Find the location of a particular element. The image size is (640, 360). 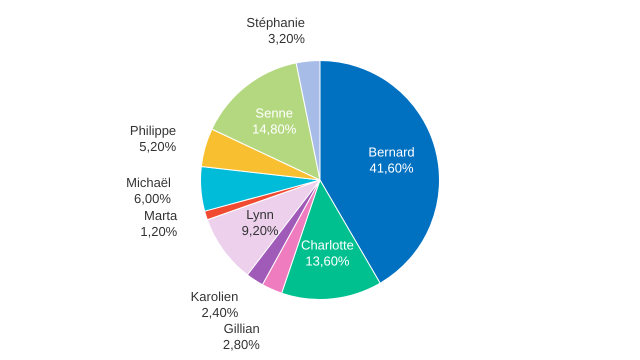

slice-label: Bernard is located at coordinates (391, 152).